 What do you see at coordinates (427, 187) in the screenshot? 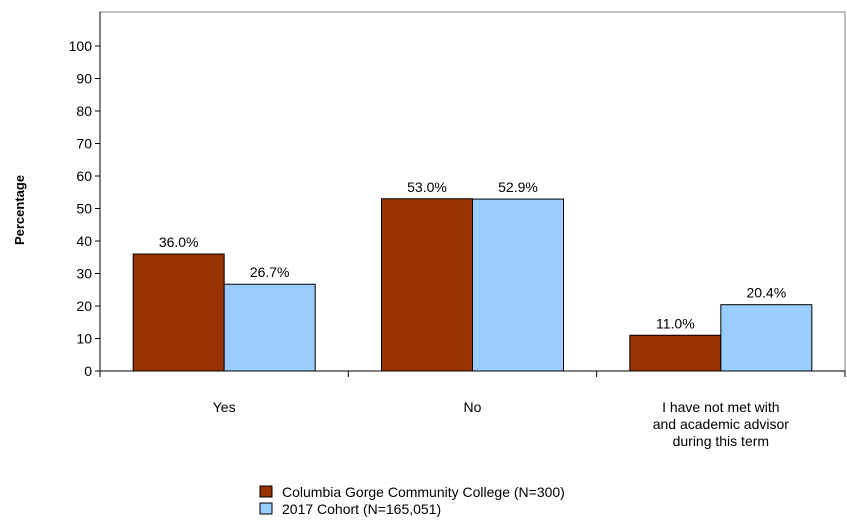
I see `data-label: 53.0%` at bounding box center [427, 187].